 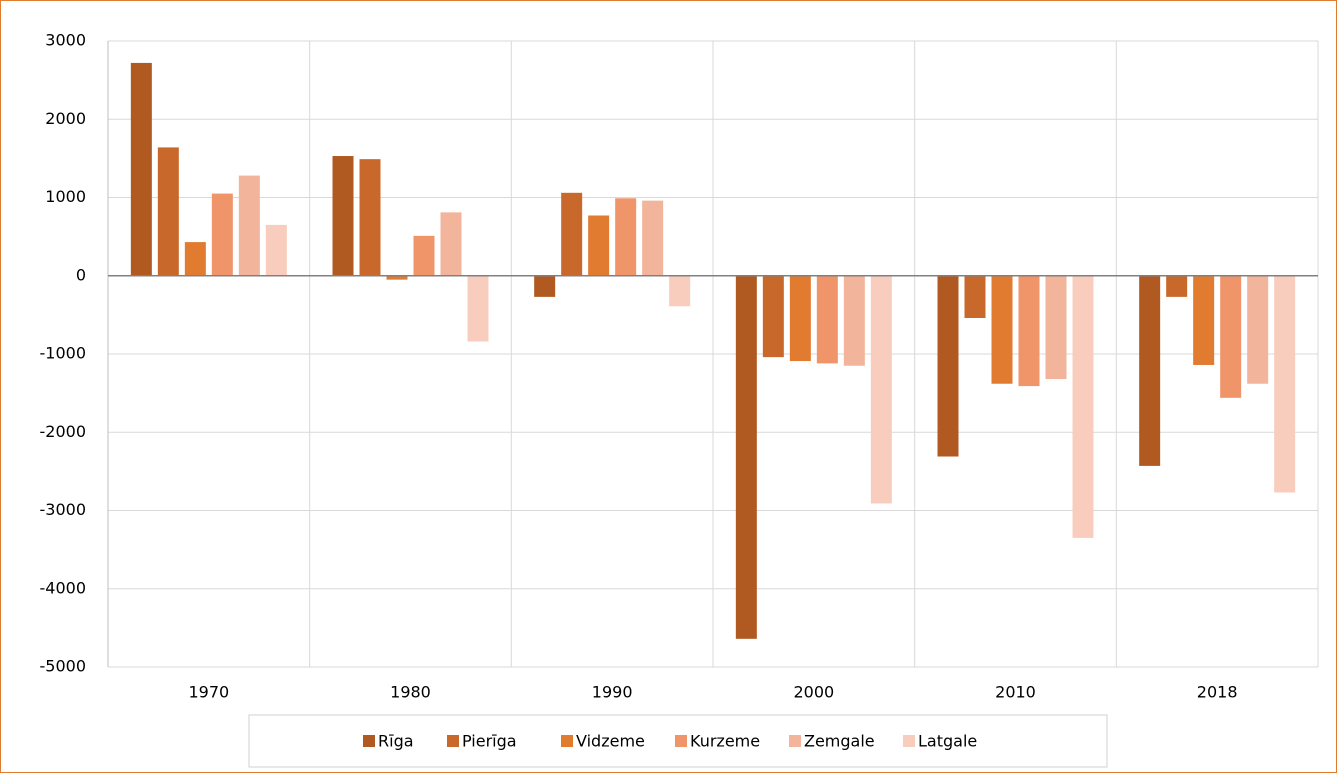 What do you see at coordinates (813, 692) in the screenshot?
I see `x-tick-label: 2000` at bounding box center [813, 692].